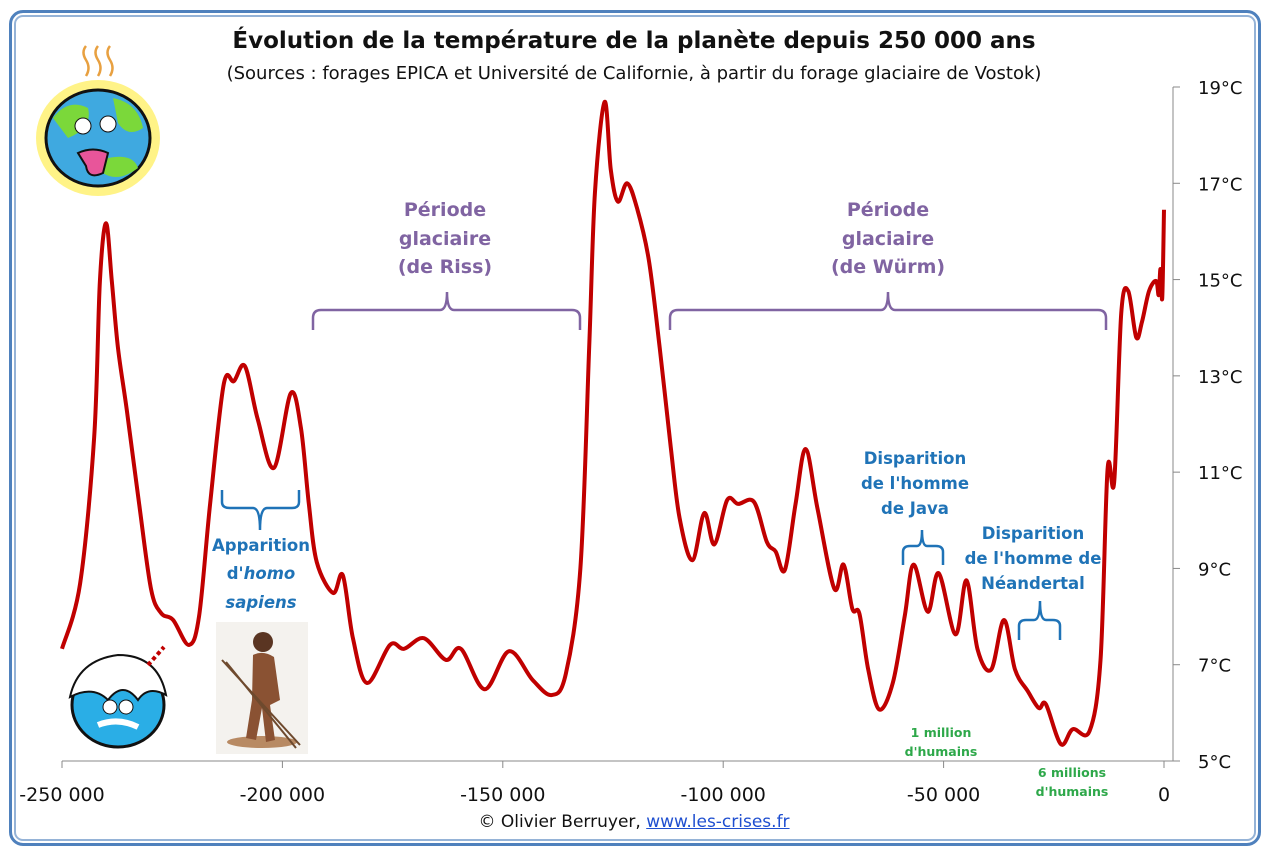 This screenshot has width=1268, height=855. I want to click on population-6-millions: 6 millions d'humains, so click(1072, 783).